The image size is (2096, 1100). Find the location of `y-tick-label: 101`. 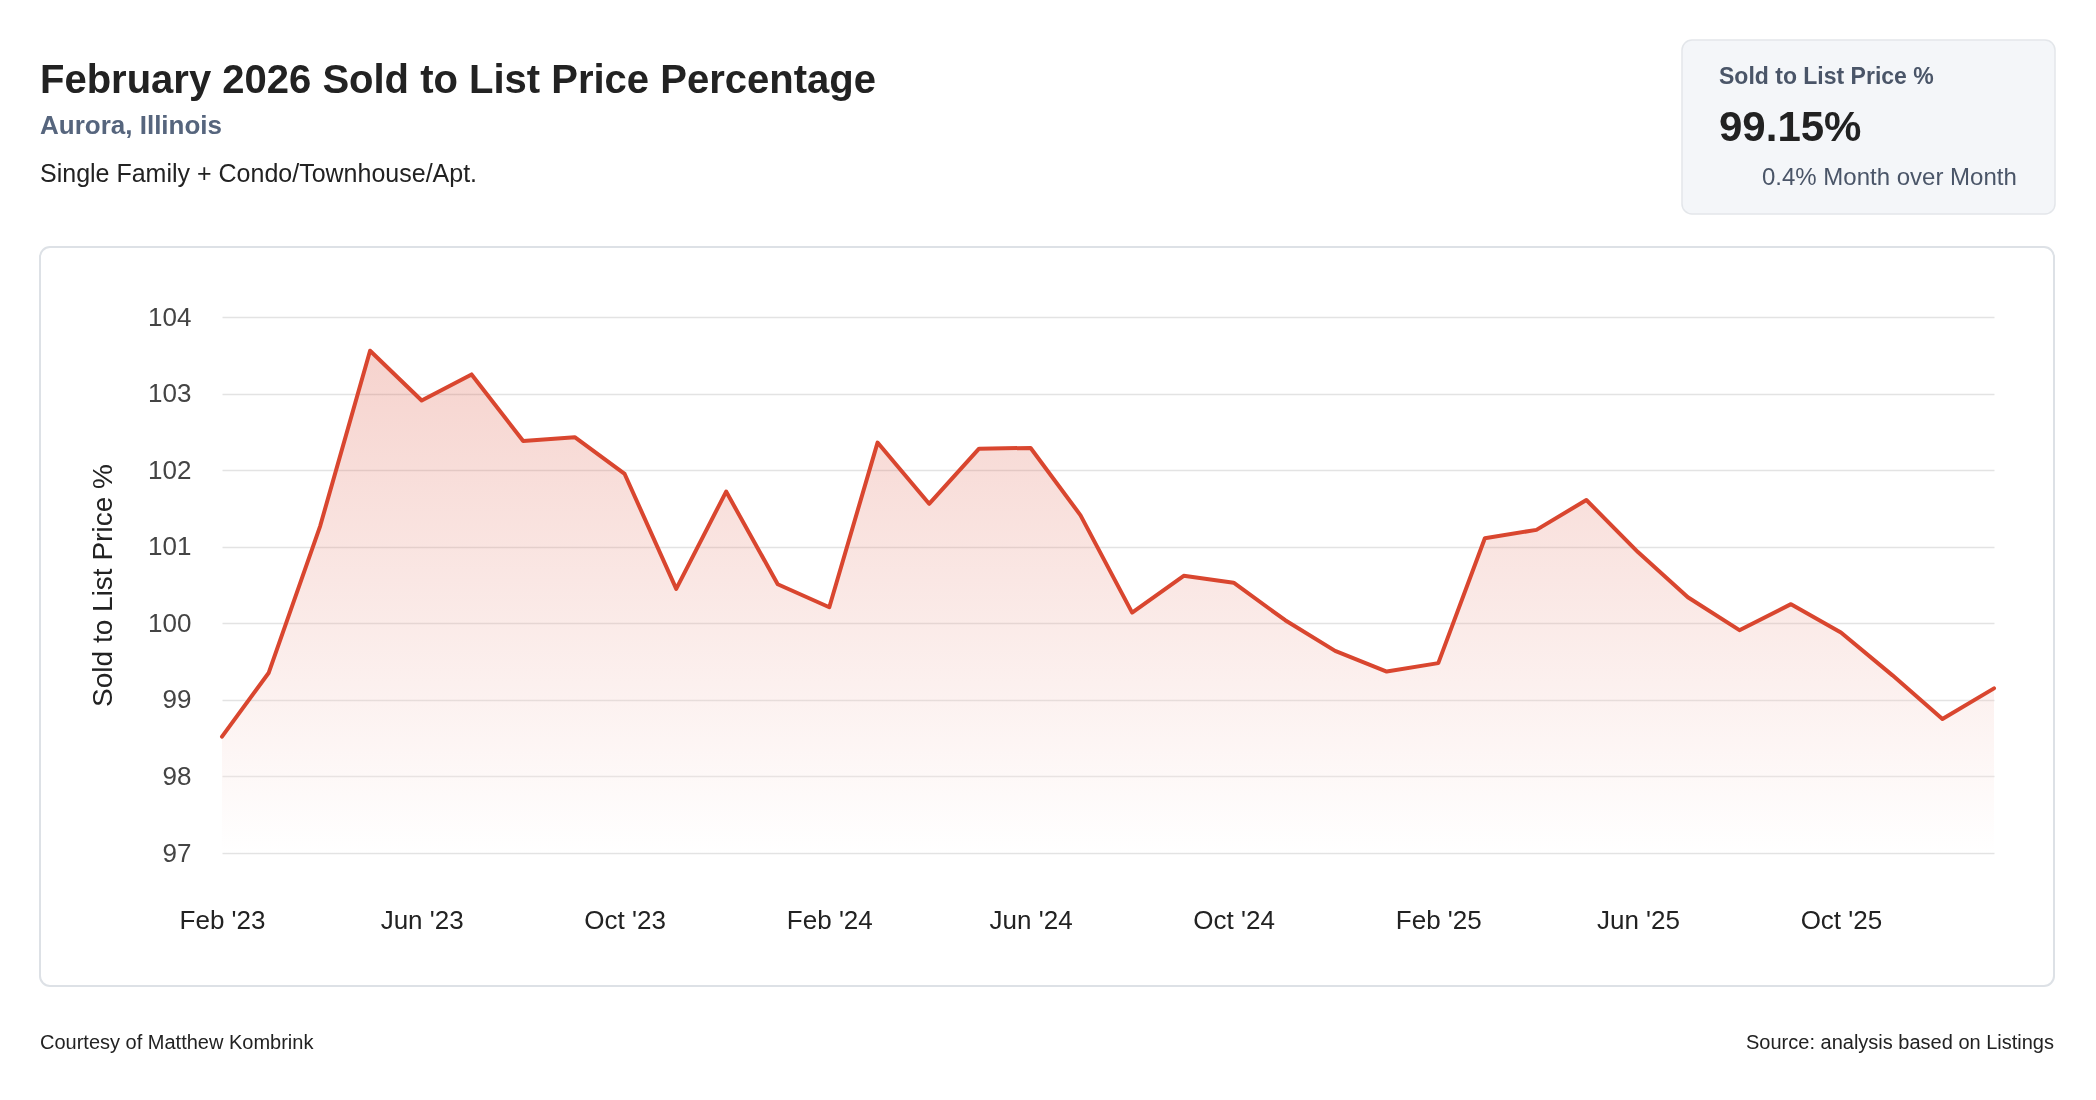

y-tick-label: 101 is located at coordinates (170, 546).